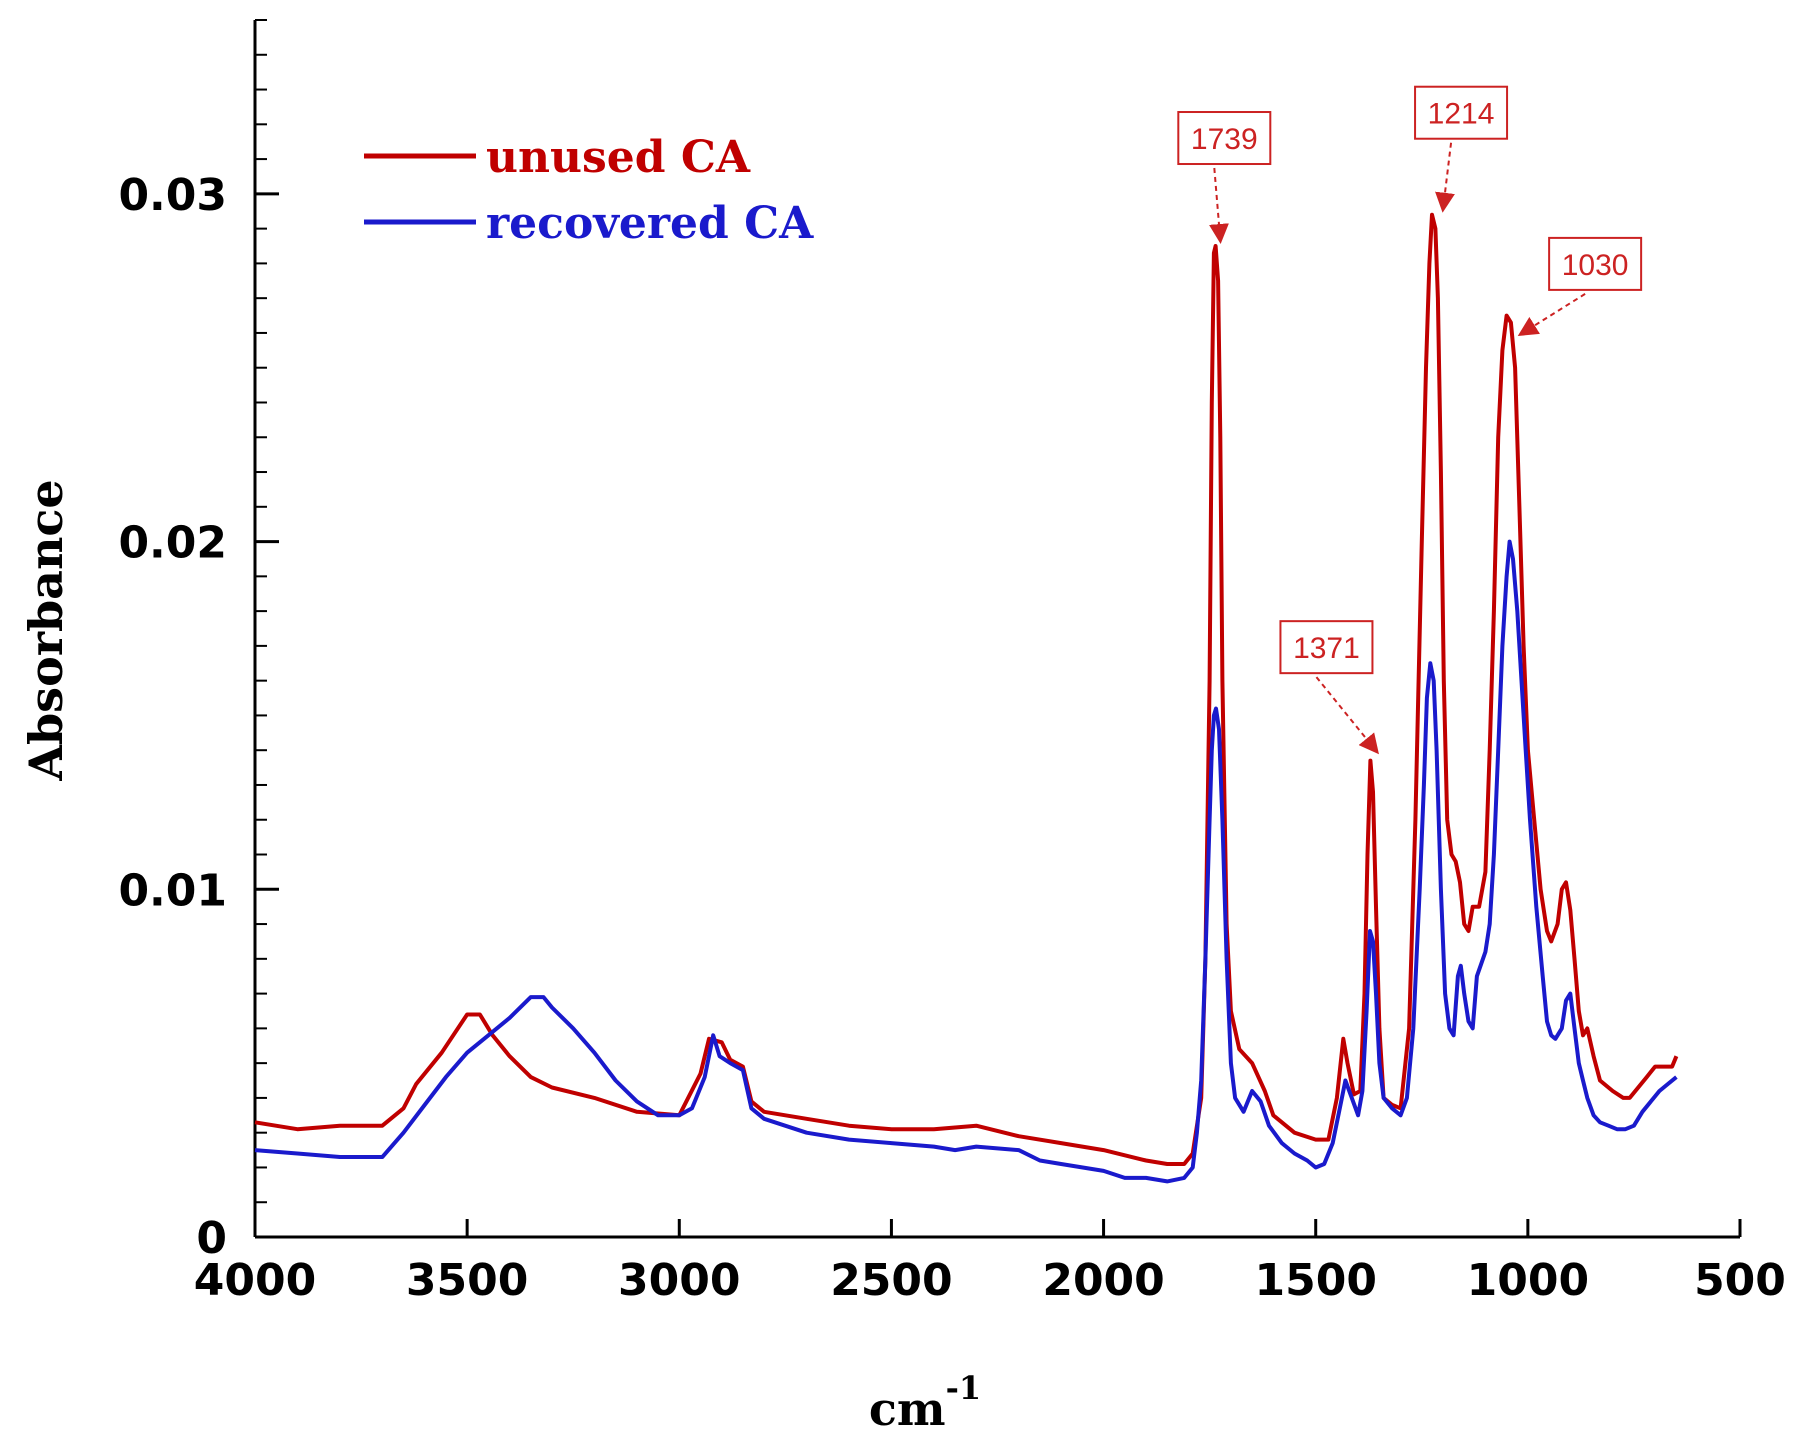 The width and height of the screenshot is (1806, 1444). Describe the element at coordinates (467, 1280) in the screenshot. I see `x-tick-label: 3500` at that location.